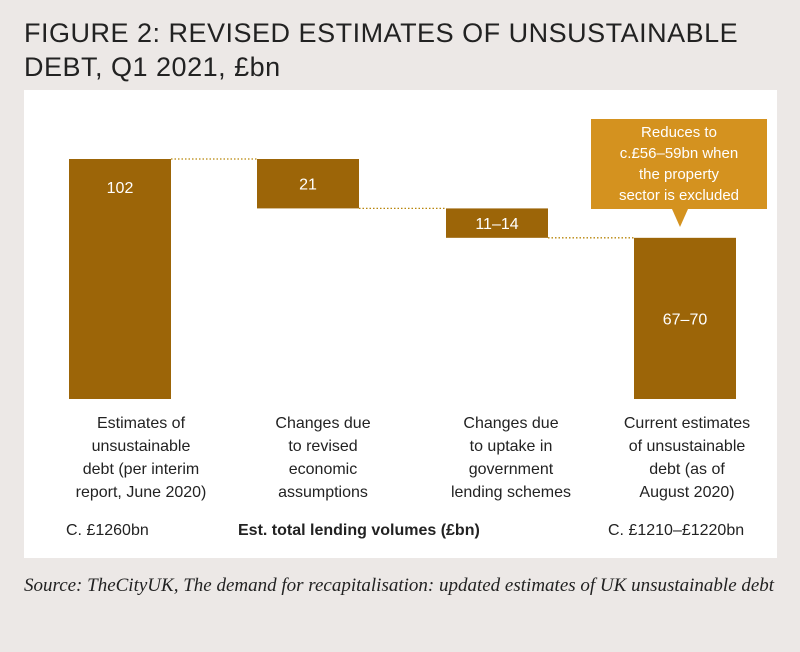 The height and width of the screenshot is (652, 800). Describe the element at coordinates (141, 492) in the screenshot. I see `category-label-line: report, June 2020)` at that location.